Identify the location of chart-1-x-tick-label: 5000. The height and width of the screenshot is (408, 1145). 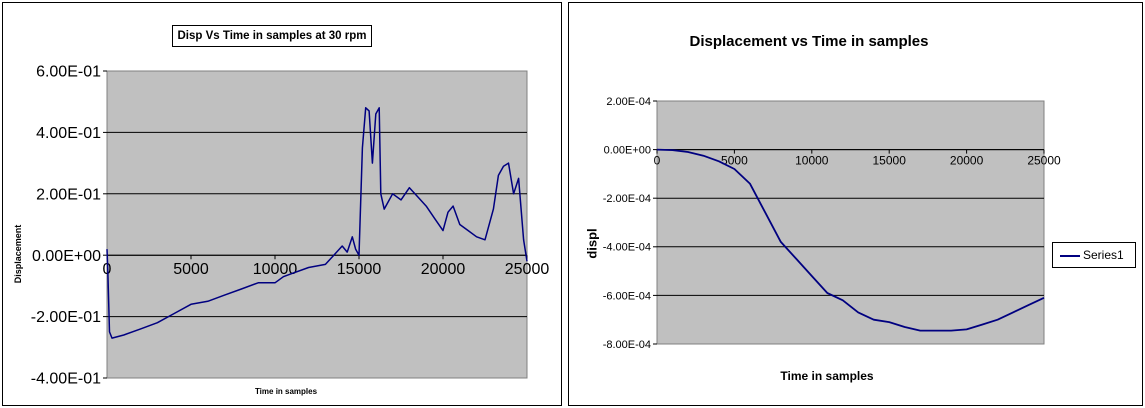
(191, 269).